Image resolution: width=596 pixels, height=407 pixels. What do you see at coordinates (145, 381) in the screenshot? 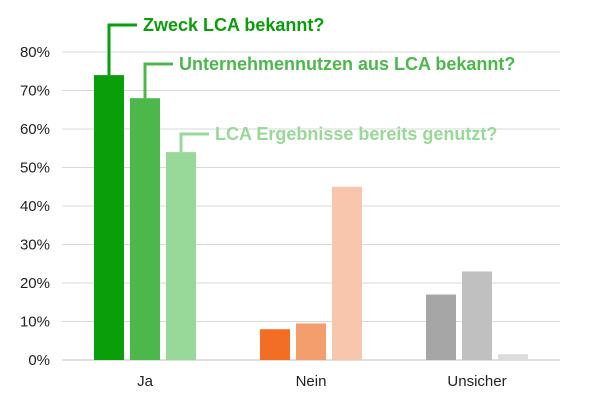
I see `x-category-label: Ja` at bounding box center [145, 381].